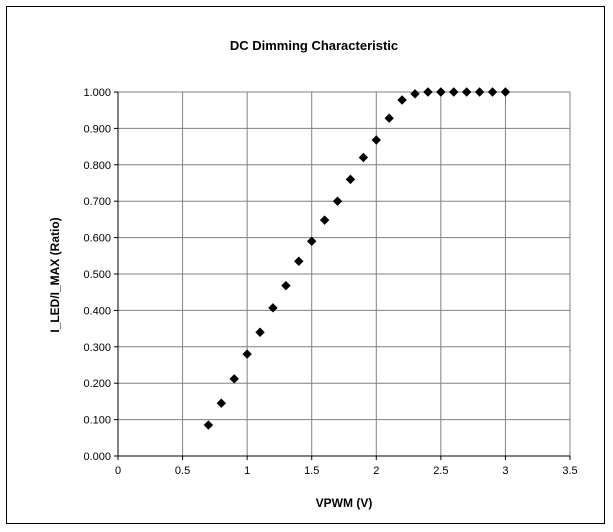  I want to click on y-tick-label: 0.800, so click(97, 166).